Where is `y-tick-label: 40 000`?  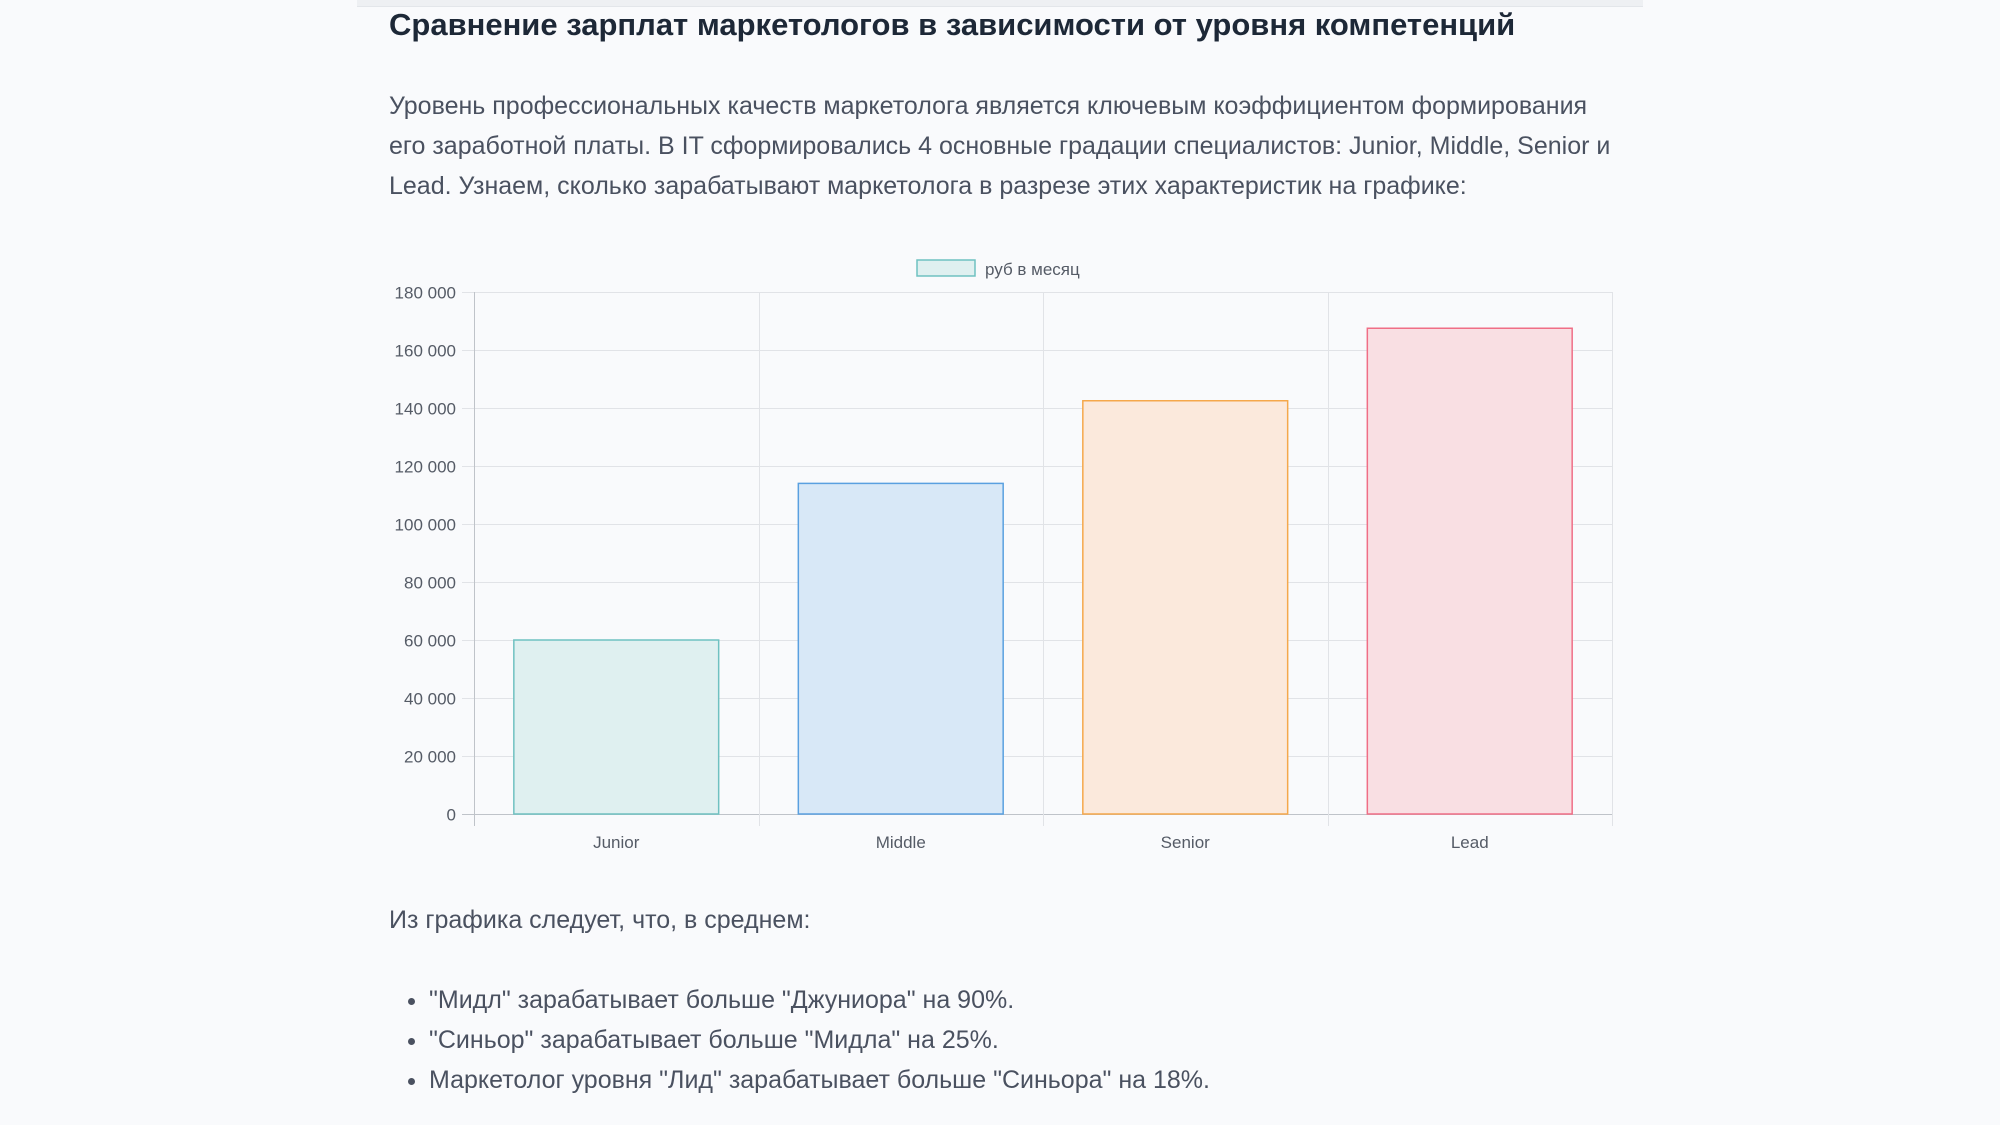 y-tick-label: 40 000 is located at coordinates (430, 699).